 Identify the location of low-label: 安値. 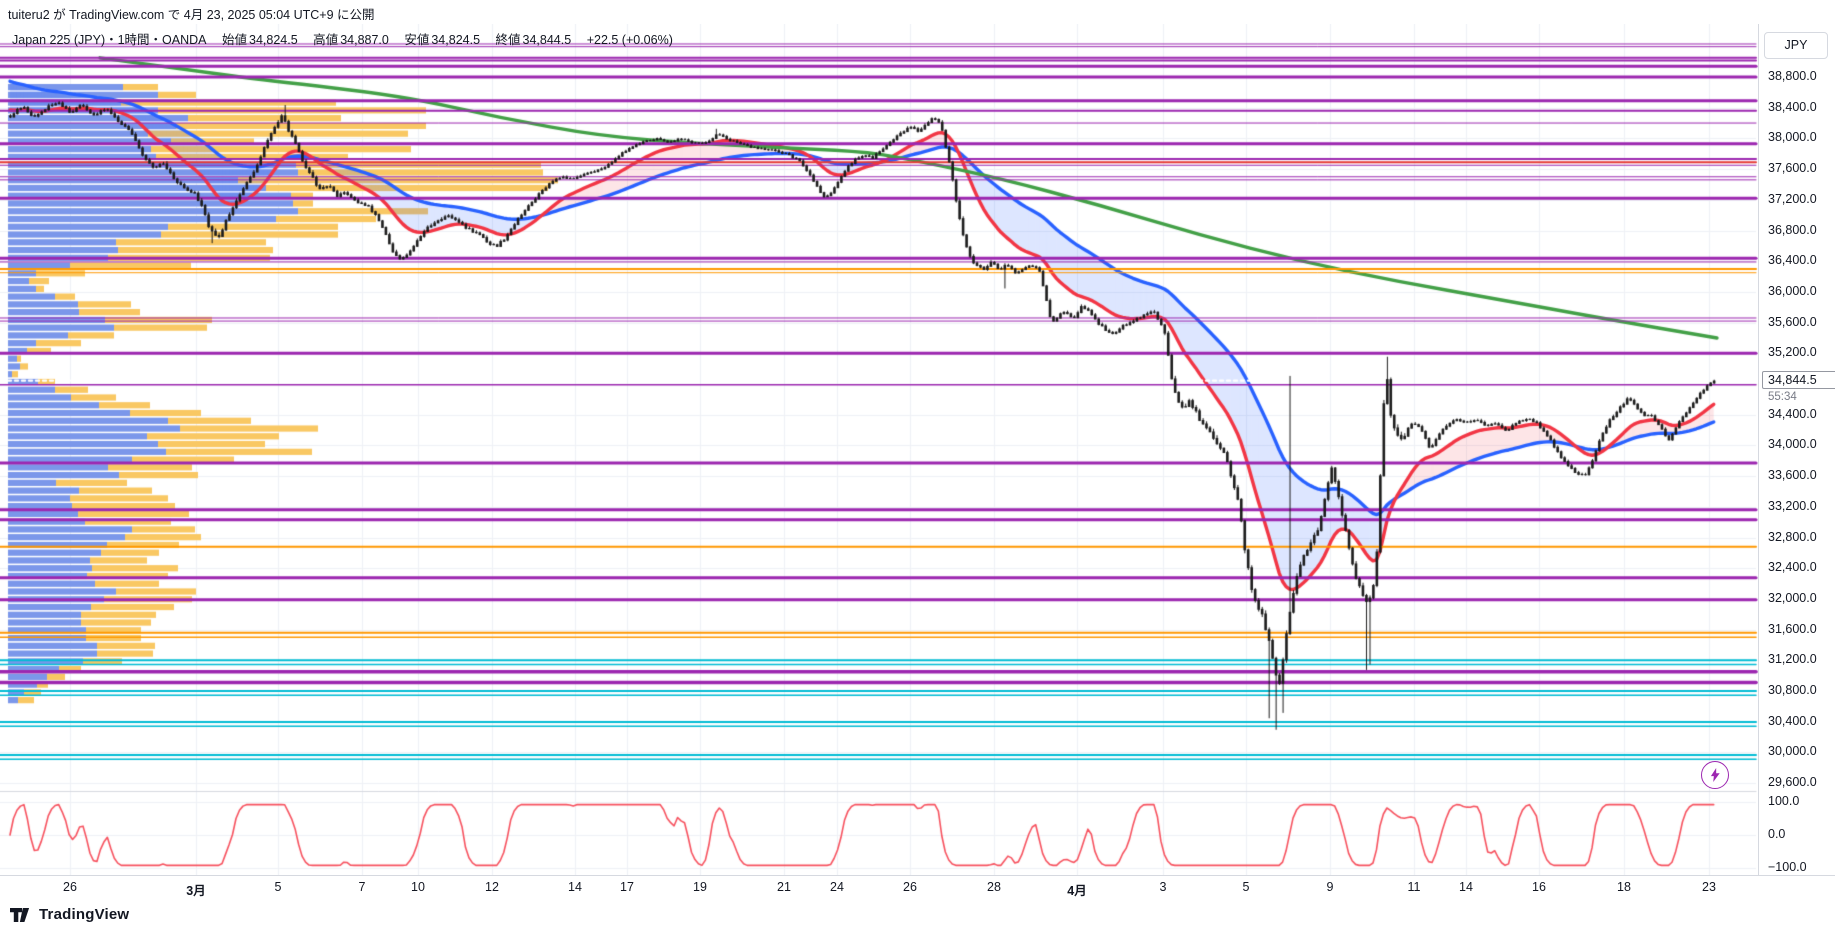
(417, 40).